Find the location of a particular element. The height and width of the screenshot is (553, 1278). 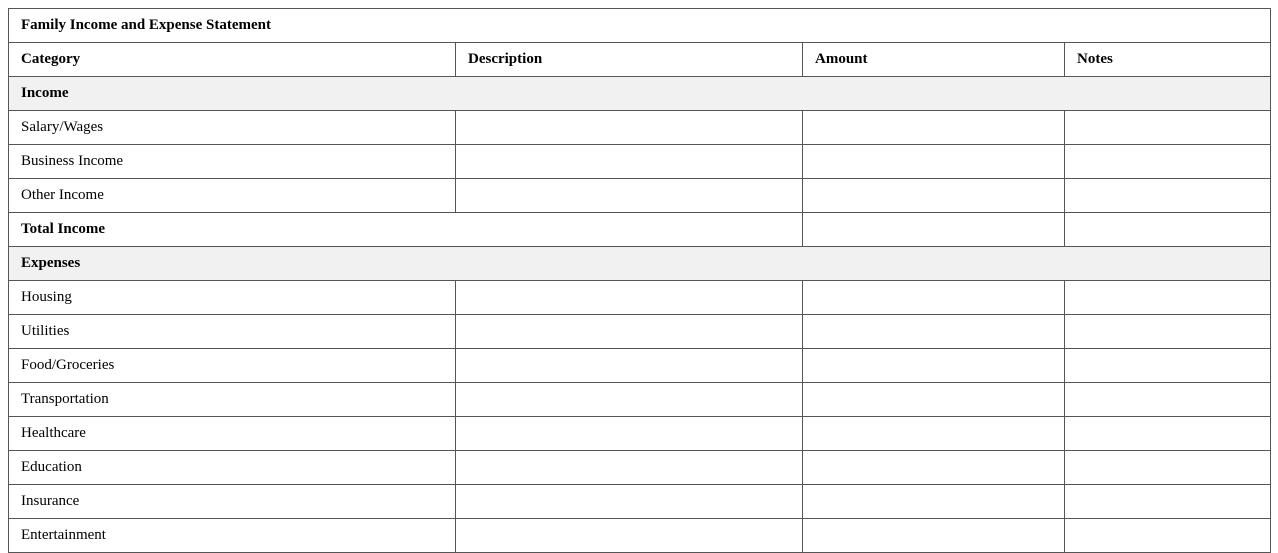

total-income-amount is located at coordinates (933, 229).